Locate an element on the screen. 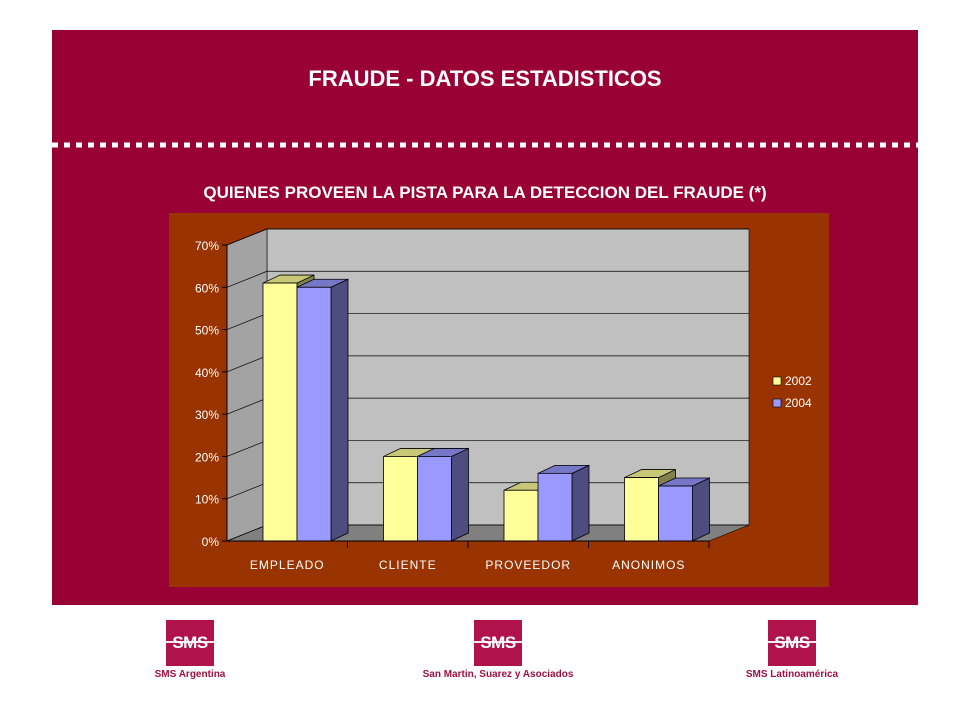  logo-sms-latinoamerica: SMS SMS Latinoamérica is located at coordinates (792, 650).